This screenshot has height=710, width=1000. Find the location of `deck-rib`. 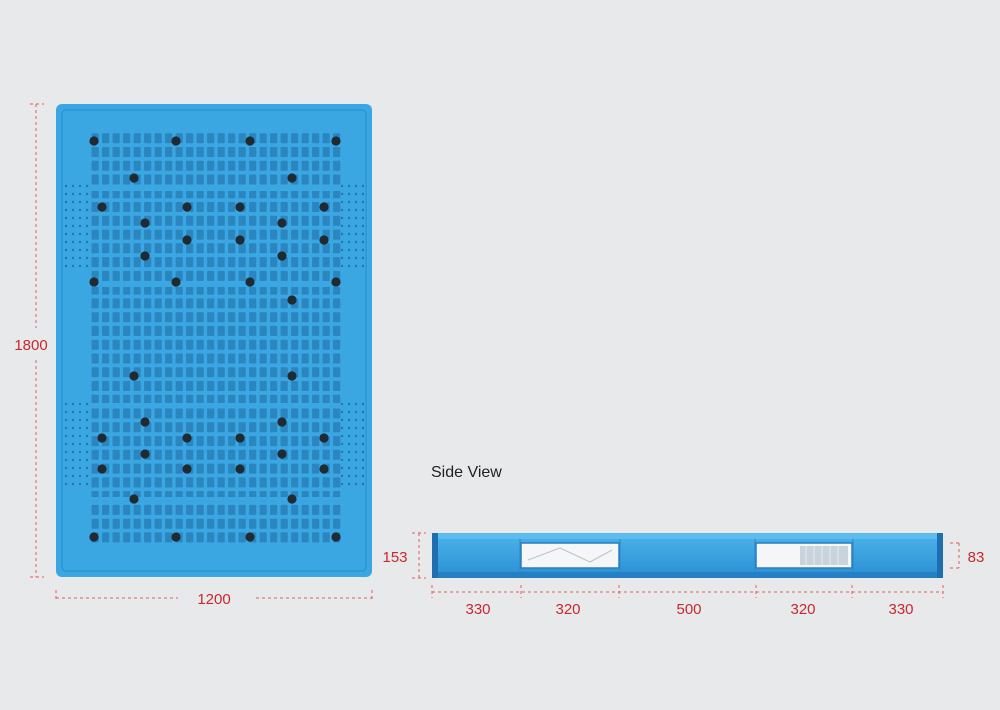

deck-rib is located at coordinates (216, 405).